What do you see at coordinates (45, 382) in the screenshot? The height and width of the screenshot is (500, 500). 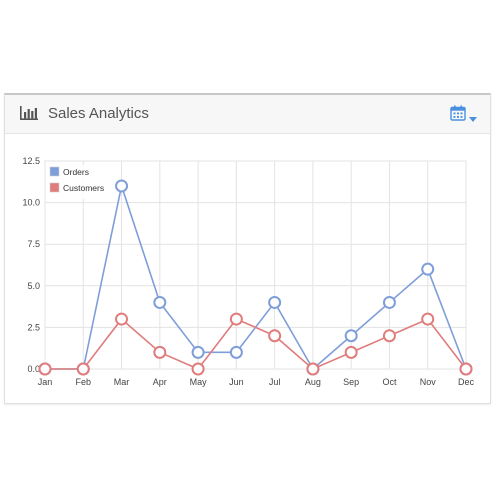 I see `x-tick-label: Jan` at bounding box center [45, 382].